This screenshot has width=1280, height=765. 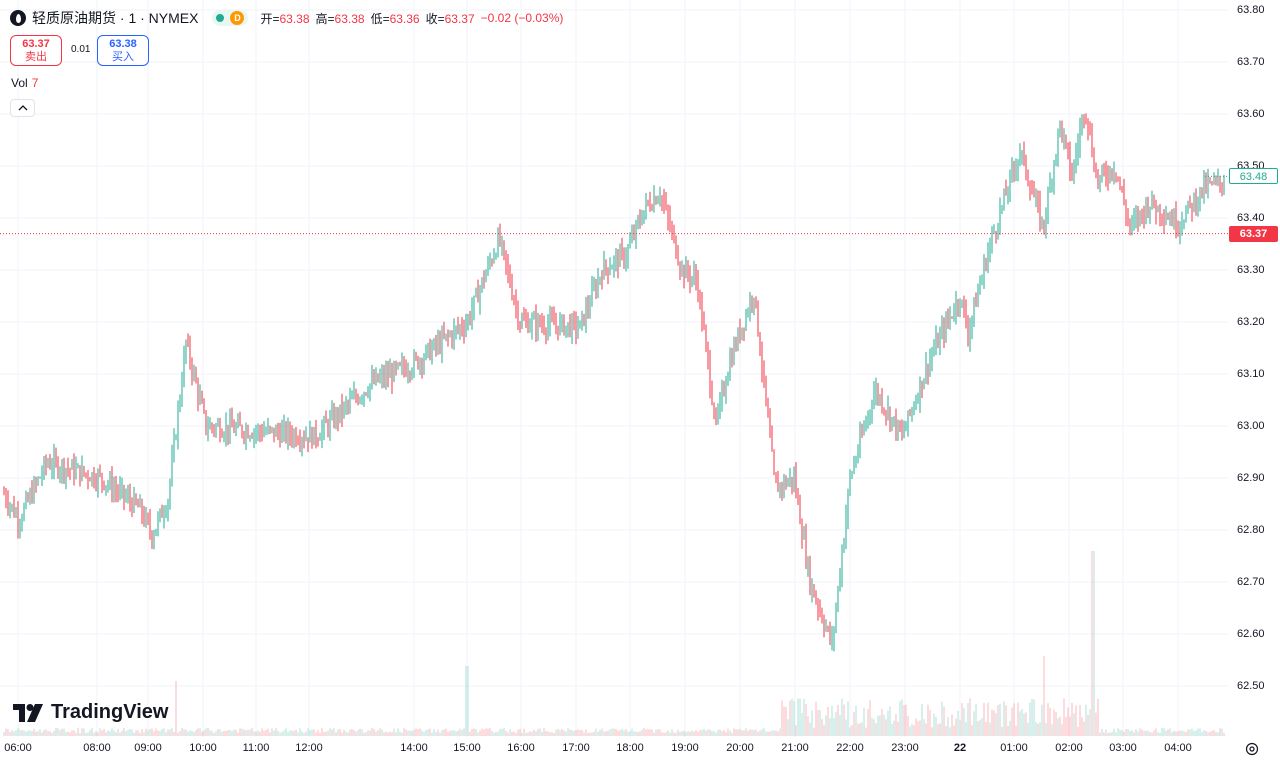 What do you see at coordinates (1251, 322) in the screenshot?
I see `price-tick: 63.20` at bounding box center [1251, 322].